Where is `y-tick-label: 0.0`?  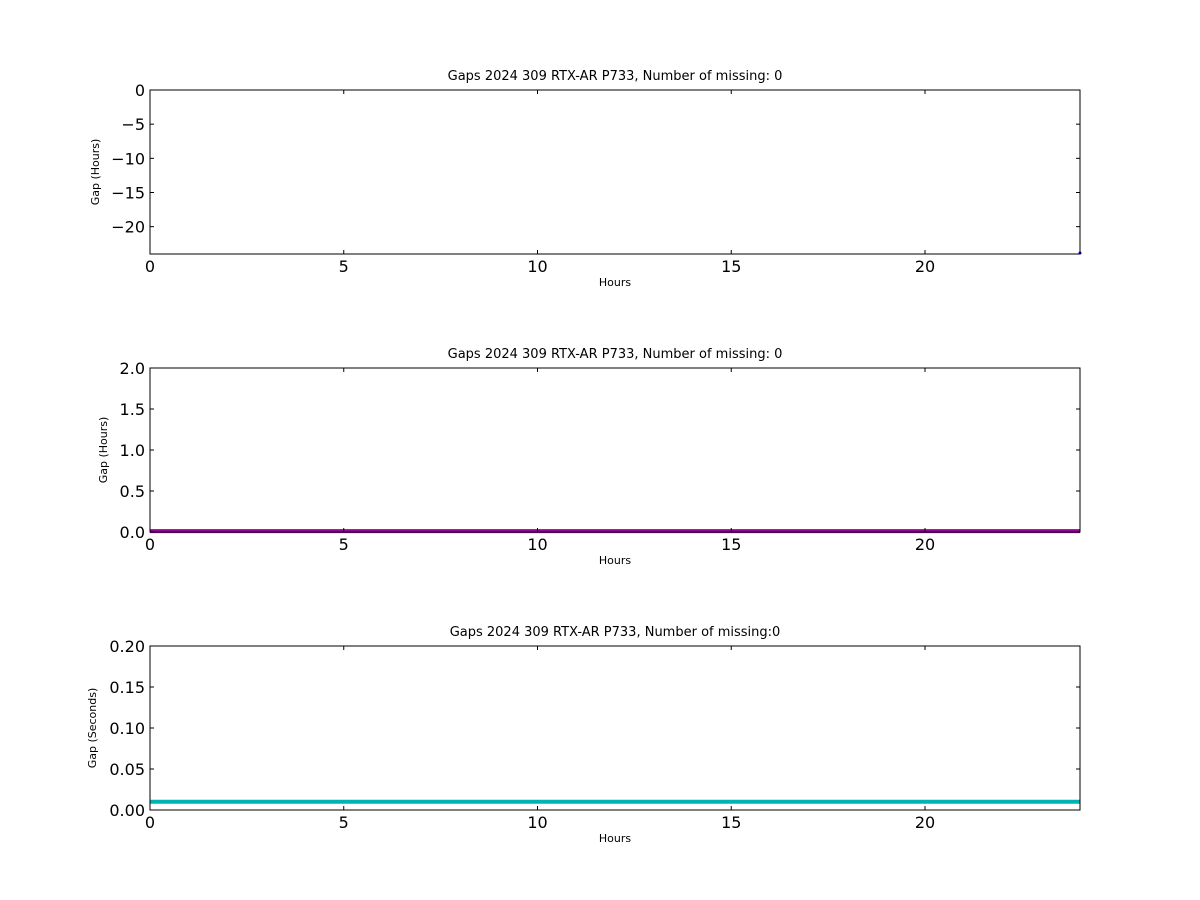
y-tick-label: 0.0 is located at coordinates (132, 532).